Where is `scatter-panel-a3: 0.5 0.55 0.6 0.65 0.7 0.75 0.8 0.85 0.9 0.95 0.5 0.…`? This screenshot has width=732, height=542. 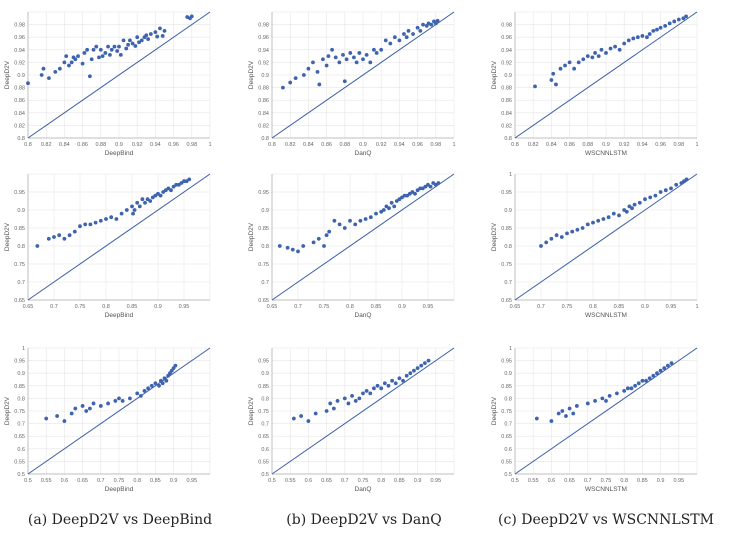
scatter-panel-a3: 0.5 0.55 0.6 0.65 0.7 0.75 0.8 0.85 0.9 0.95 0.5 0.… is located at coordinates (107, 419).